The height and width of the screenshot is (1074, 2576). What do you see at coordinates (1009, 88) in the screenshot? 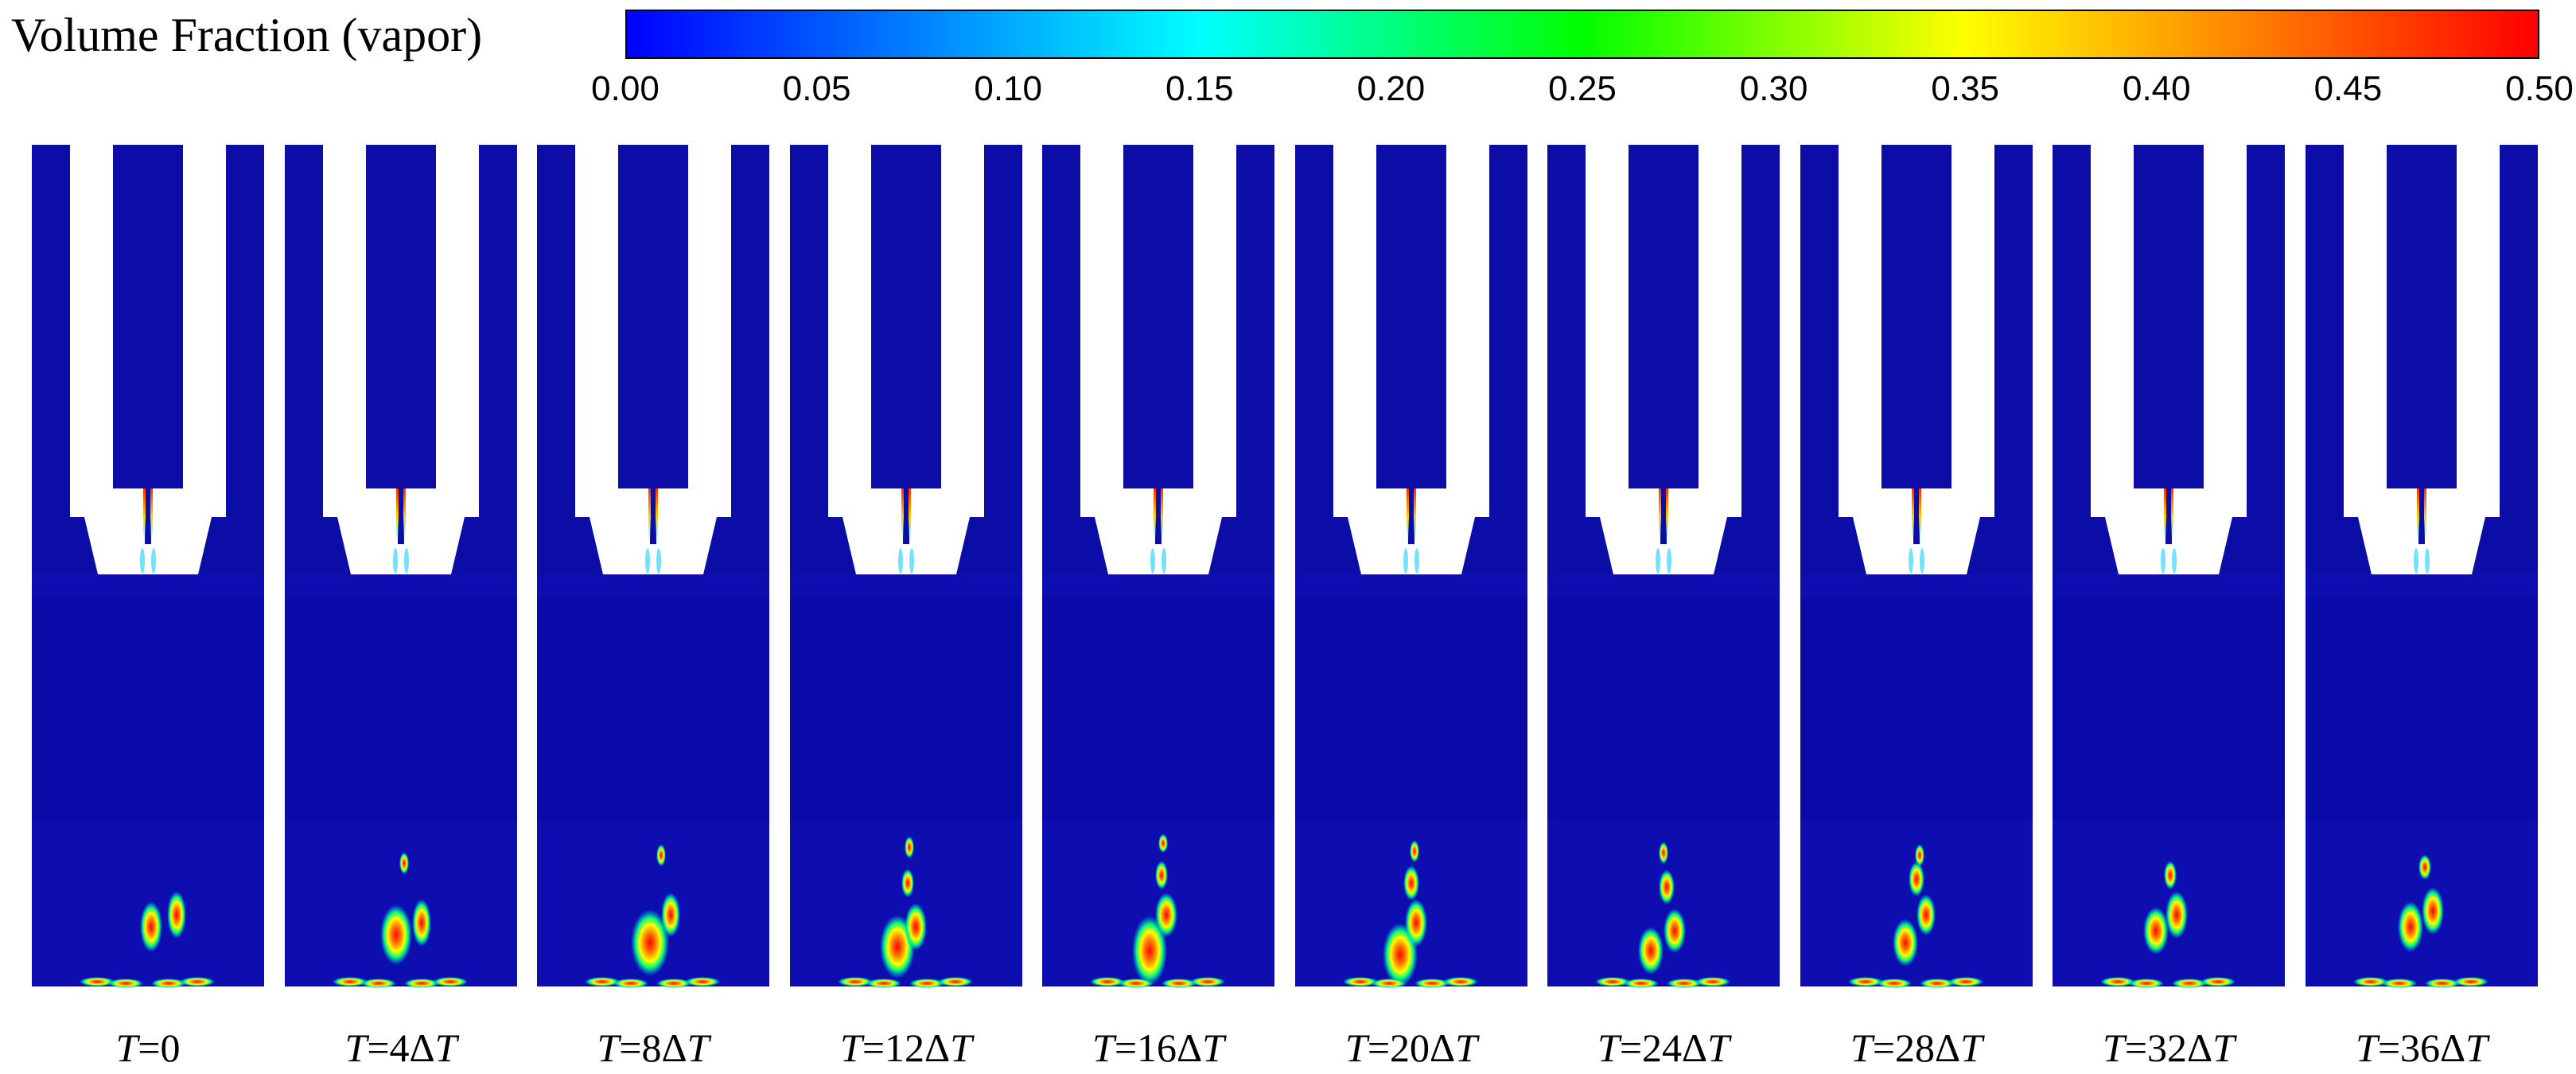
I see `colorbar-tick-label: 0.10` at bounding box center [1009, 88].